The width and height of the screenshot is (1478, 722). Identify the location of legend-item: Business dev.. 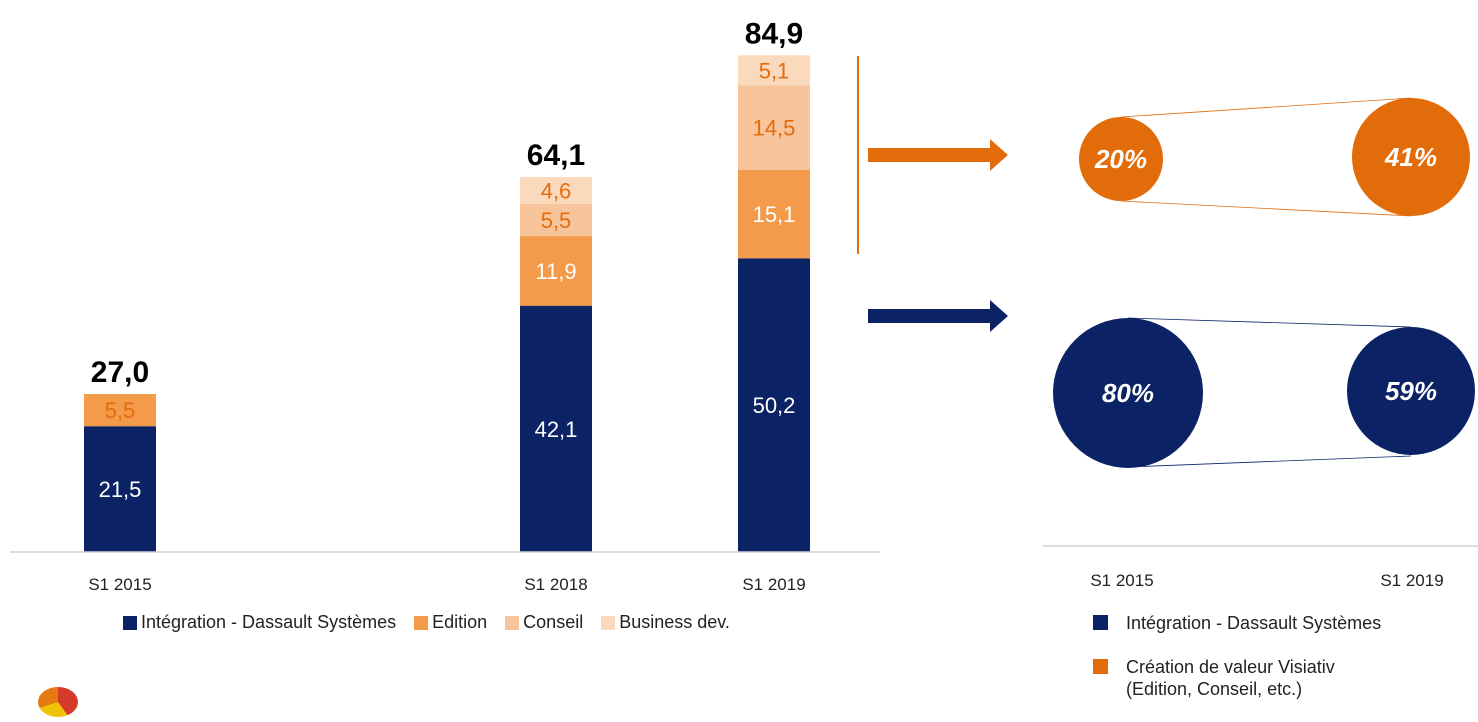
(665, 622).